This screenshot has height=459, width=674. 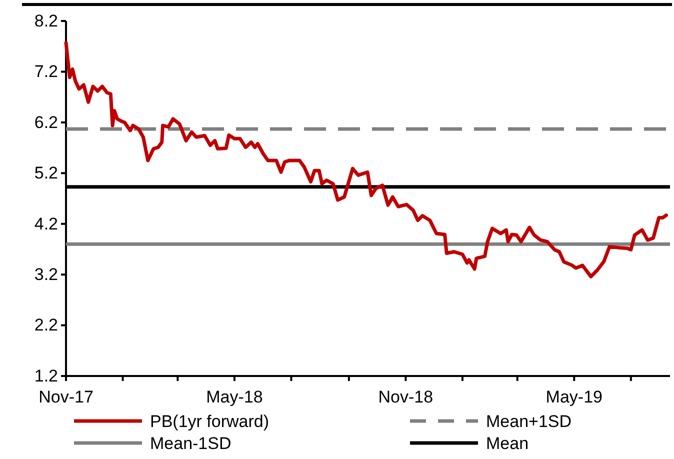 I want to click on x-tick-label: Nov-18, so click(x=406, y=397).